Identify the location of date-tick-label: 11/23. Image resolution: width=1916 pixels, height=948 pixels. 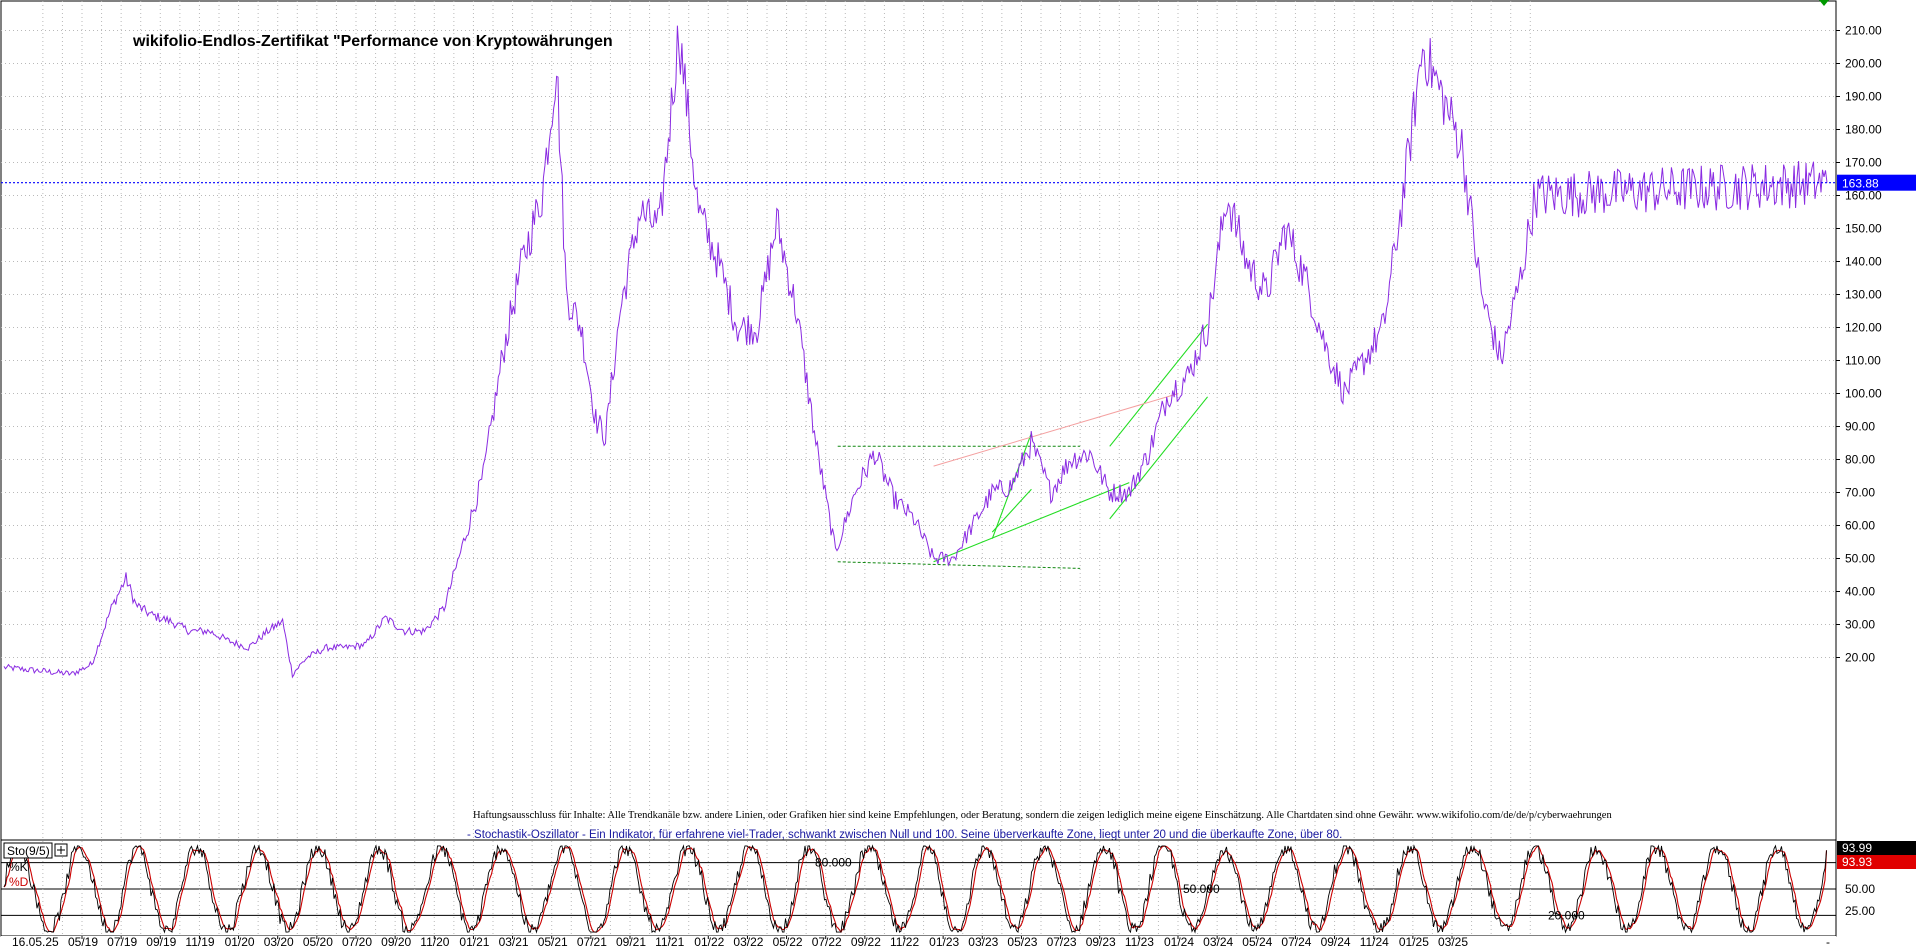
(1139, 941).